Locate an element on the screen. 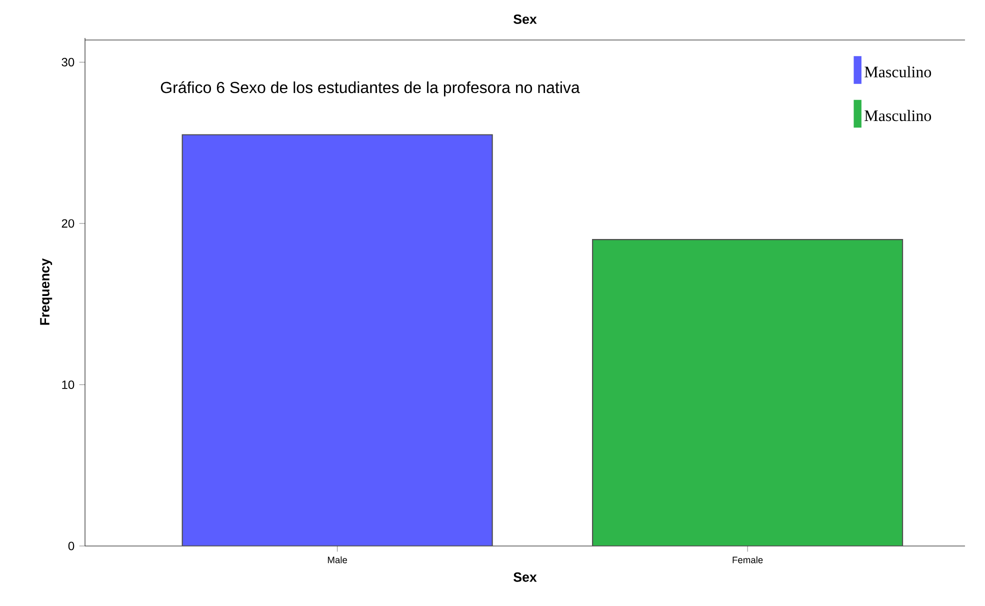  y-tick-label: 10 is located at coordinates (68, 384).